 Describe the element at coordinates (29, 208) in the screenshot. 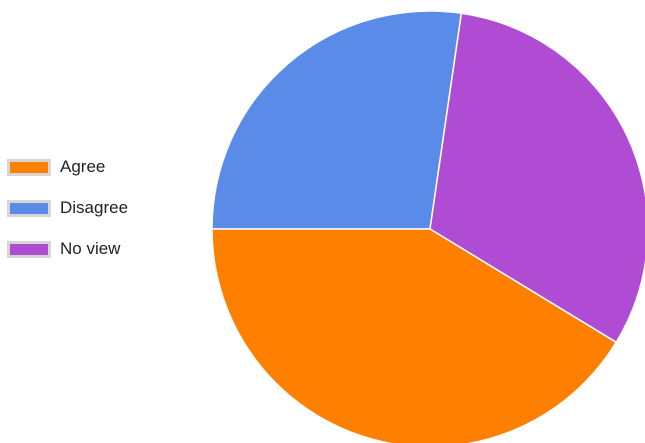

I see `legend-swatch-disagree` at that location.